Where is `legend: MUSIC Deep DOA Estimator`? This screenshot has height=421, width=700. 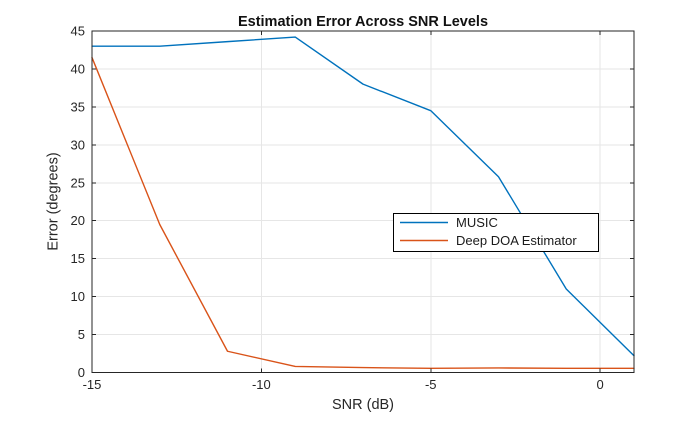 legend: MUSIC Deep DOA Estimator is located at coordinates (496, 232).